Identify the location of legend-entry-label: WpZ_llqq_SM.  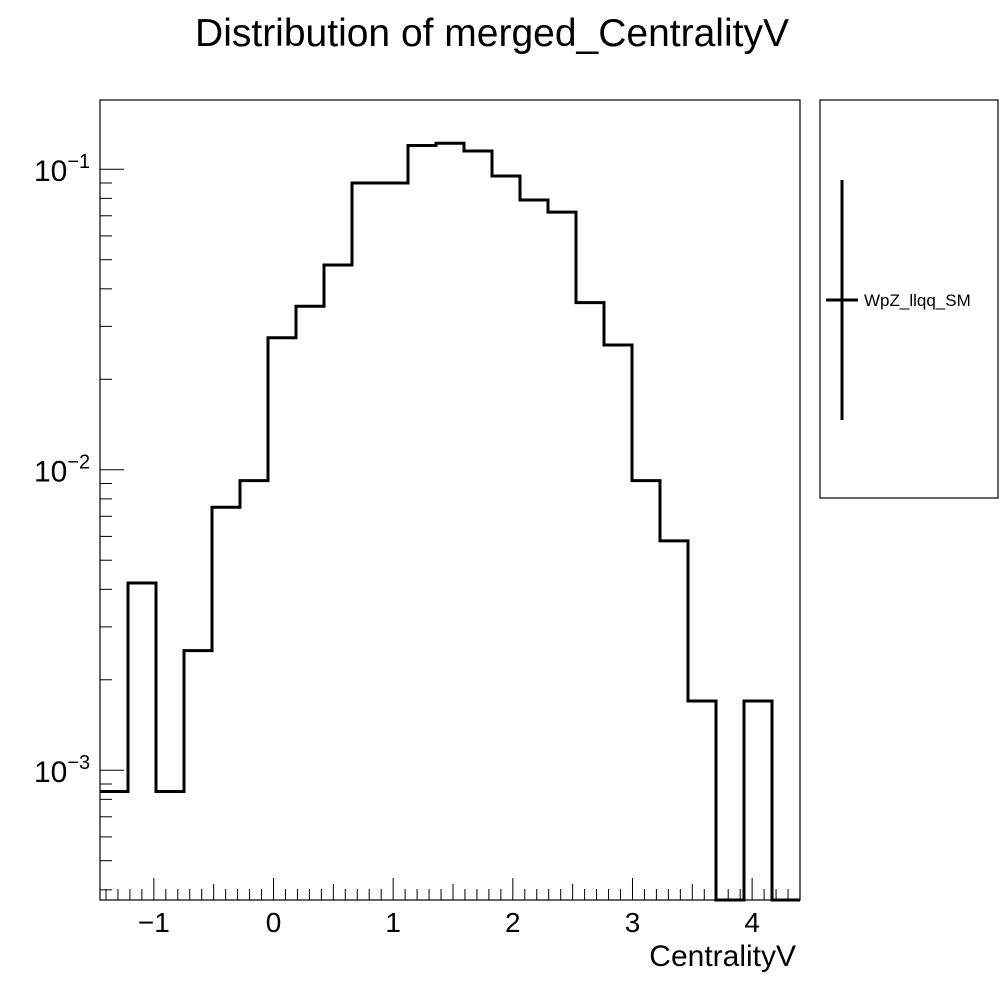
(917, 300).